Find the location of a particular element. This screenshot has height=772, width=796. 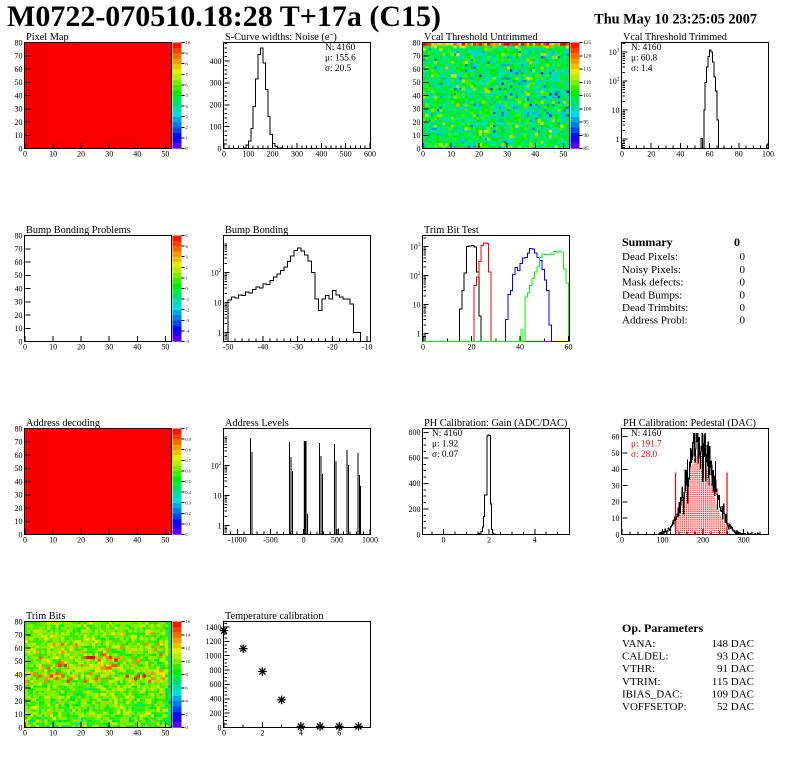

svg-text: 120 is located at coordinates (587, 56).